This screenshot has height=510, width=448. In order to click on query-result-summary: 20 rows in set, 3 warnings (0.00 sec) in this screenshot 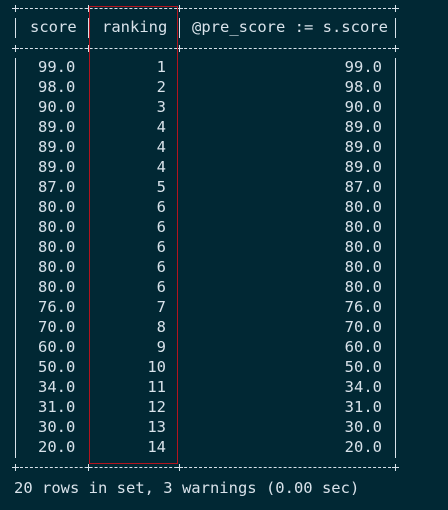, I will do `click(187, 488)`.